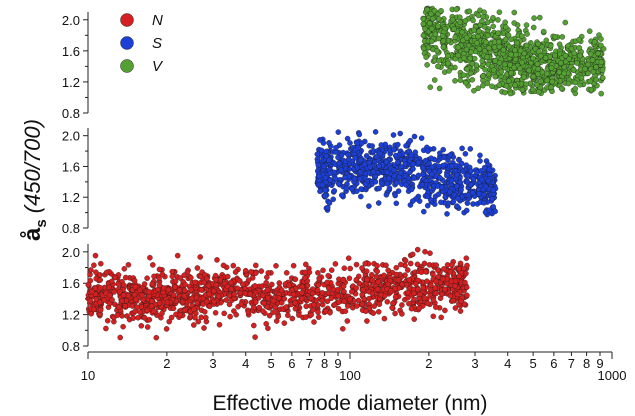 Image resolution: width=635 pixels, height=416 pixels. What do you see at coordinates (271, 363) in the screenshot?
I see `x-minor-tick-label: 5` at bounding box center [271, 363].